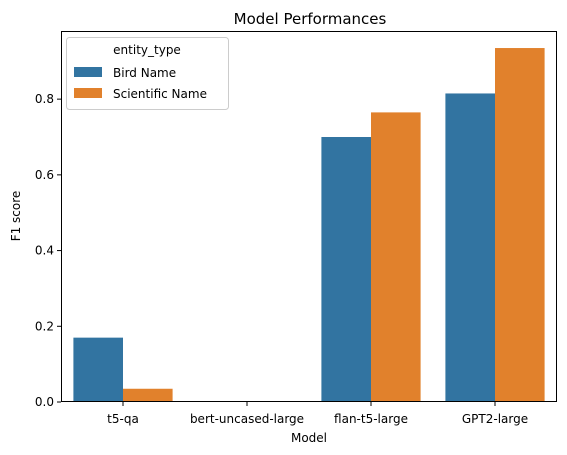 The height and width of the screenshot is (455, 567). I want to click on bar-t5-qa-scientific-name, so click(148, 395).